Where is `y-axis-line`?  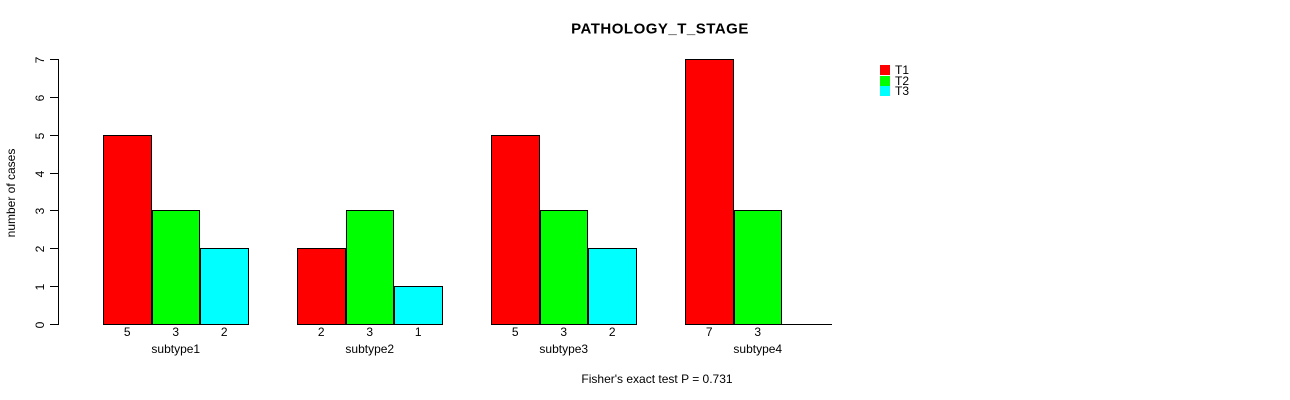
y-axis-line is located at coordinates (58, 192).